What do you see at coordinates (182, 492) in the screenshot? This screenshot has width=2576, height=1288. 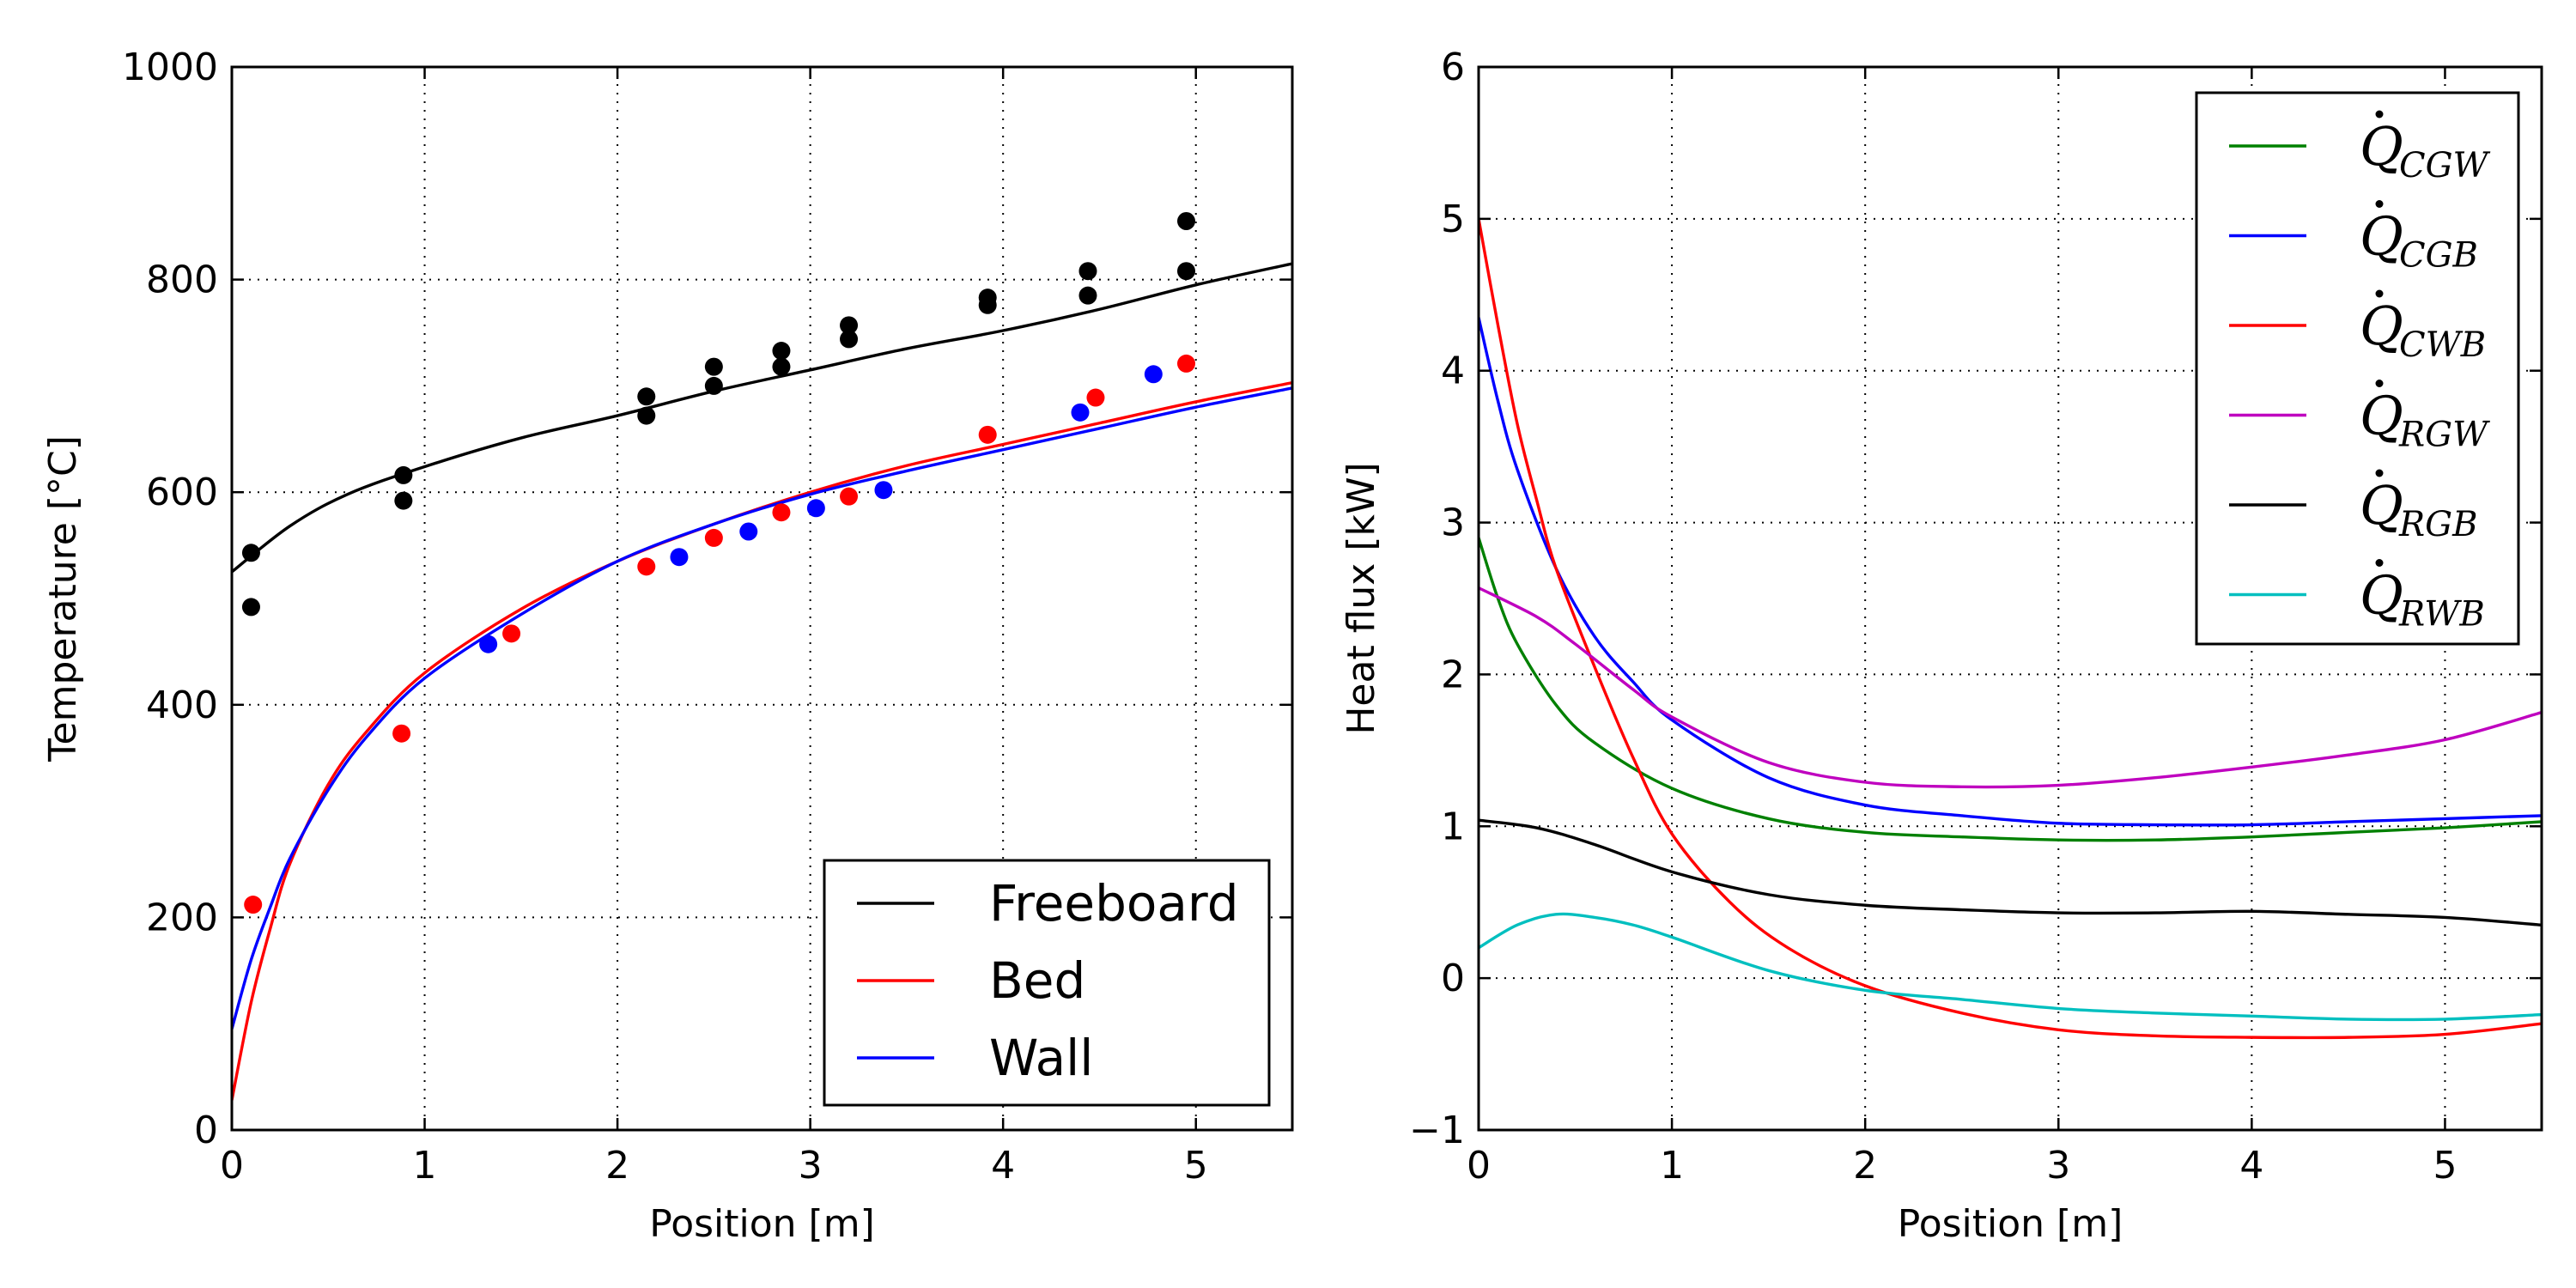 I see `y-tick-label: 600` at bounding box center [182, 492].